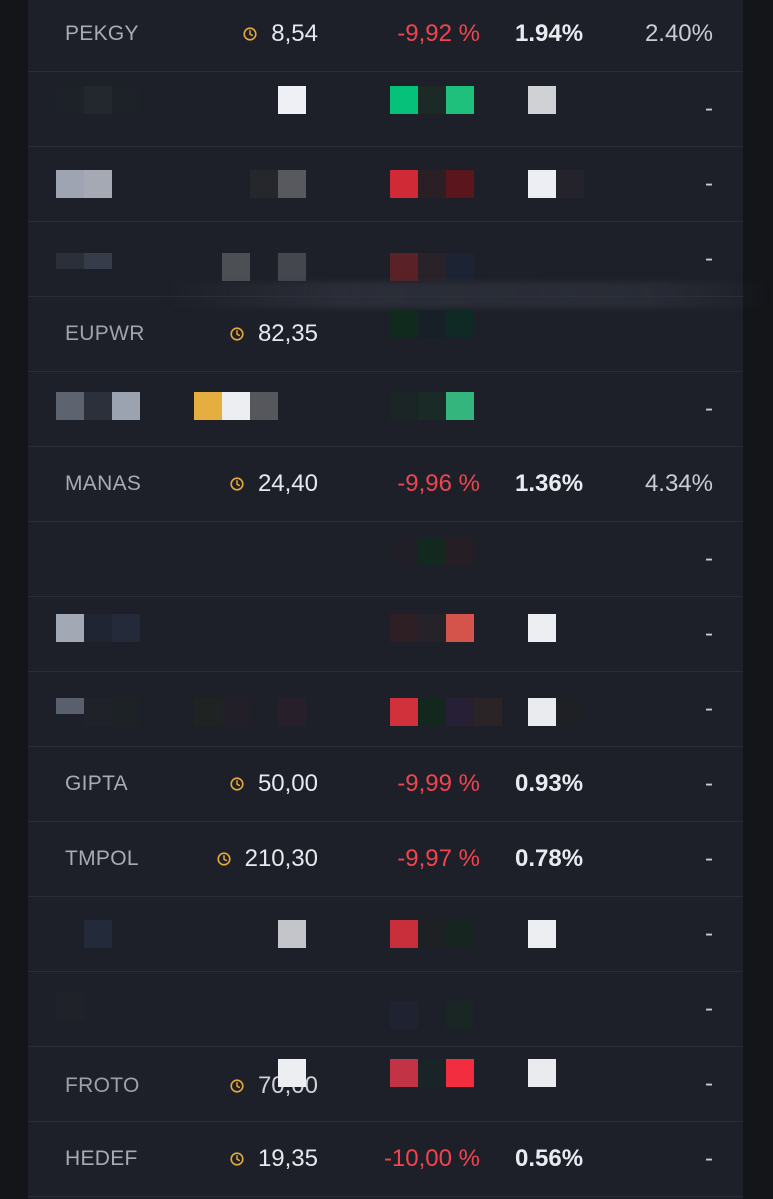  Describe the element at coordinates (385, 334) in the screenshot. I see `stock-row-eupwr: EUPWR 82,35` at that location.